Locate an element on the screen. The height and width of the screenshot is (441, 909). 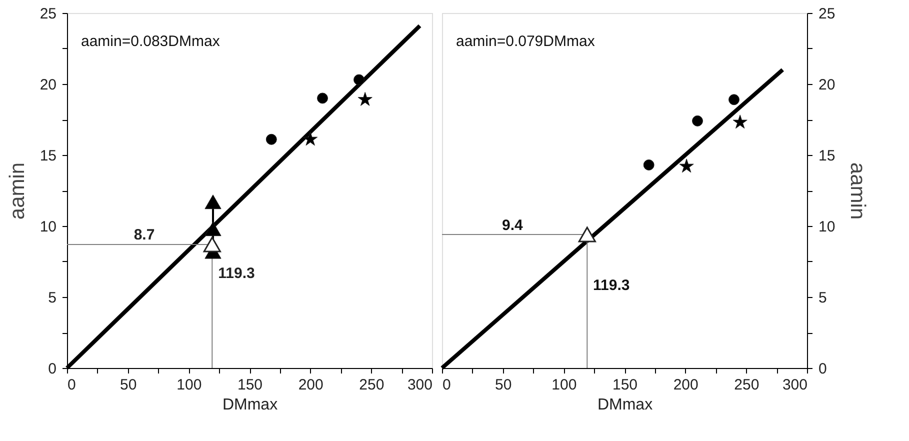
y-tick-label: 5 is located at coordinates (52, 298).